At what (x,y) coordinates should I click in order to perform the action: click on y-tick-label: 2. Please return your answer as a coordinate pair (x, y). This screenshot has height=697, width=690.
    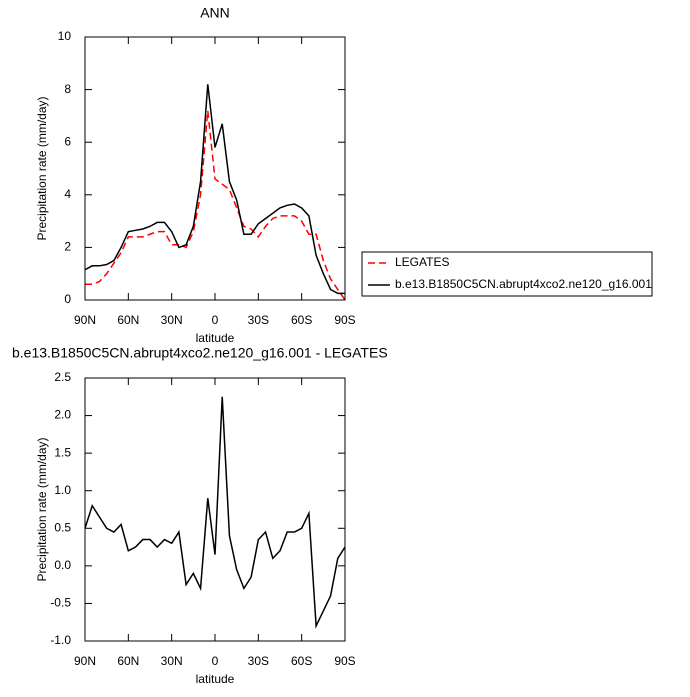
    Looking at the image, I should click on (67, 247).